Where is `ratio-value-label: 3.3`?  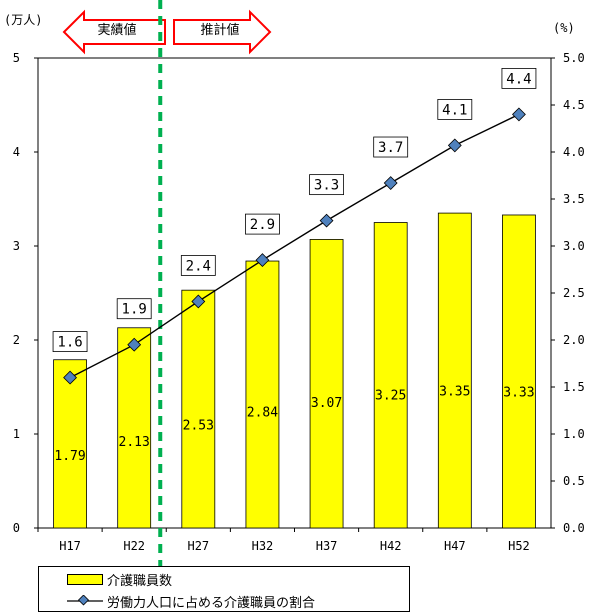 ratio-value-label: 3.3 is located at coordinates (326, 186).